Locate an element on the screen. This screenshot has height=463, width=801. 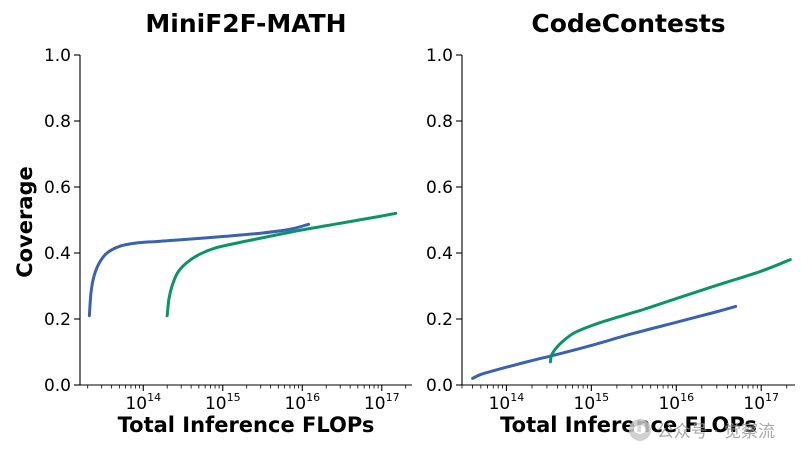
chart-title: CodeContests is located at coordinates (628, 23).